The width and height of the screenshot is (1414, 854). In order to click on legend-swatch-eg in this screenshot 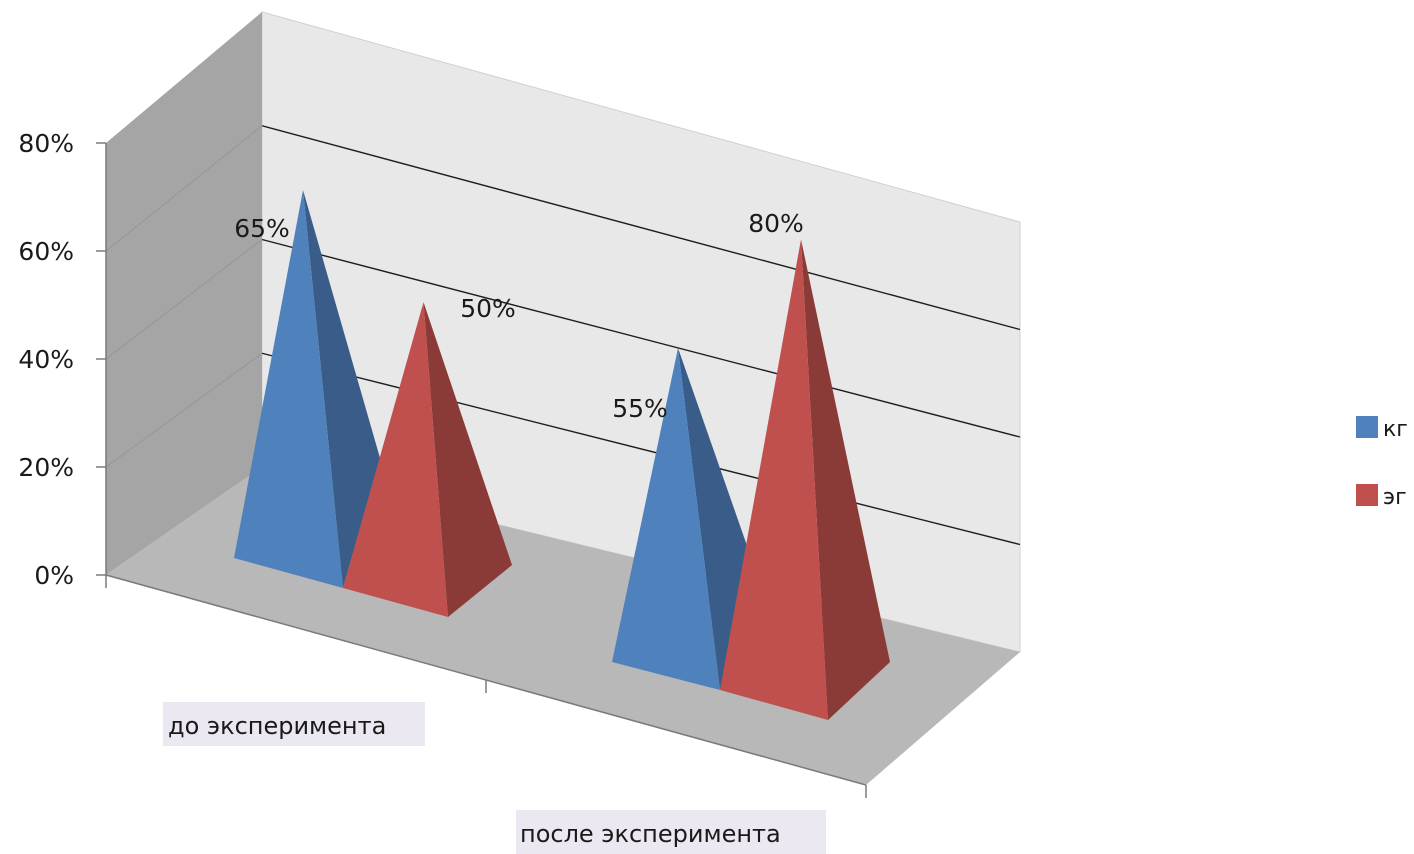, I will do `click(1367, 495)`.